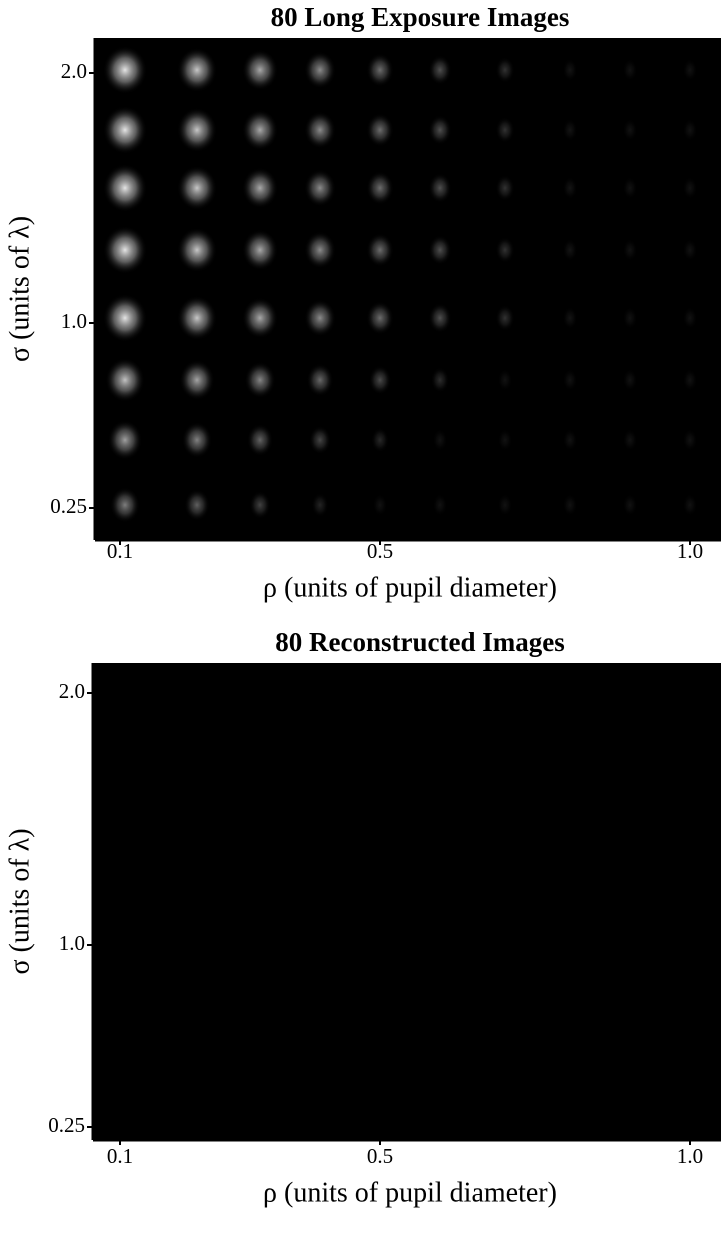 The height and width of the screenshot is (1236, 721). Describe the element at coordinates (74, 71) in the screenshot. I see `y-tick-label: 2.0` at that location.